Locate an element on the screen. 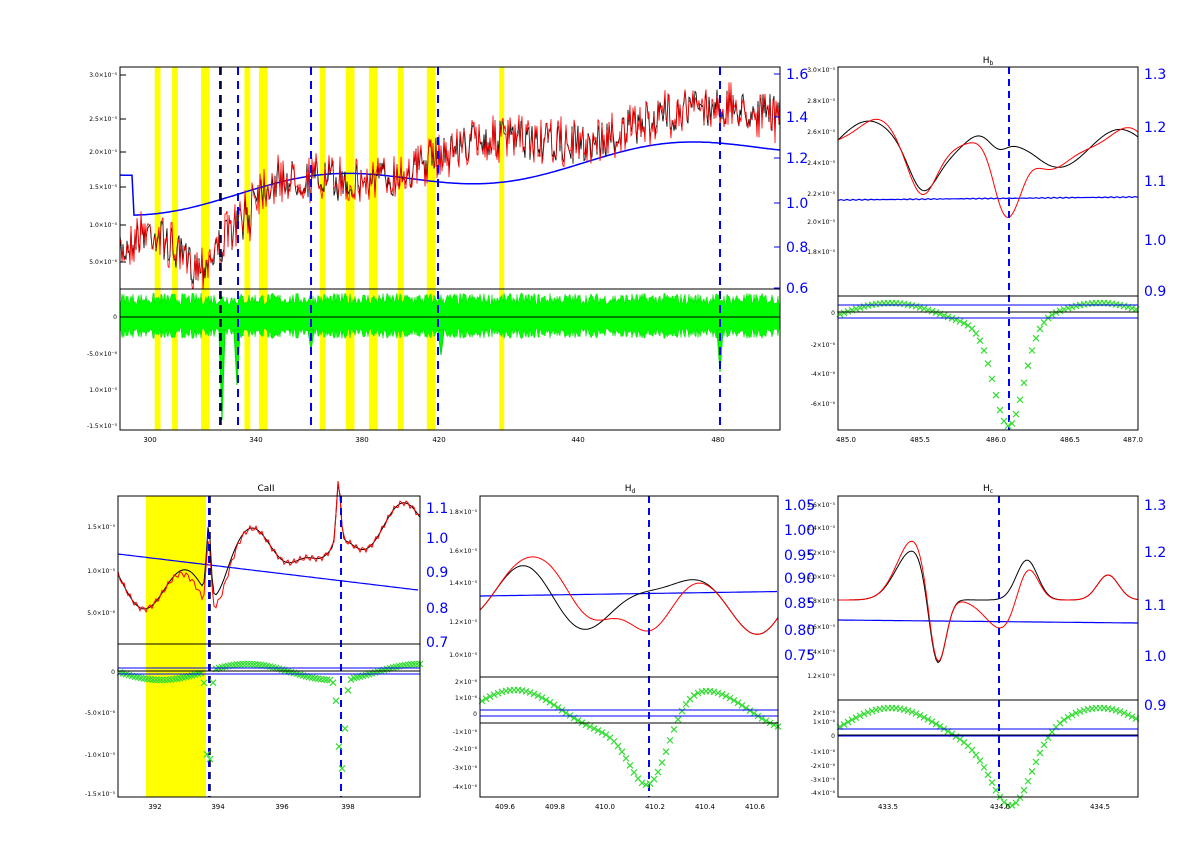 This screenshot has height=864, width=1200. resid-tick-label: -6×10⁻⁶ is located at coordinates (823, 404).